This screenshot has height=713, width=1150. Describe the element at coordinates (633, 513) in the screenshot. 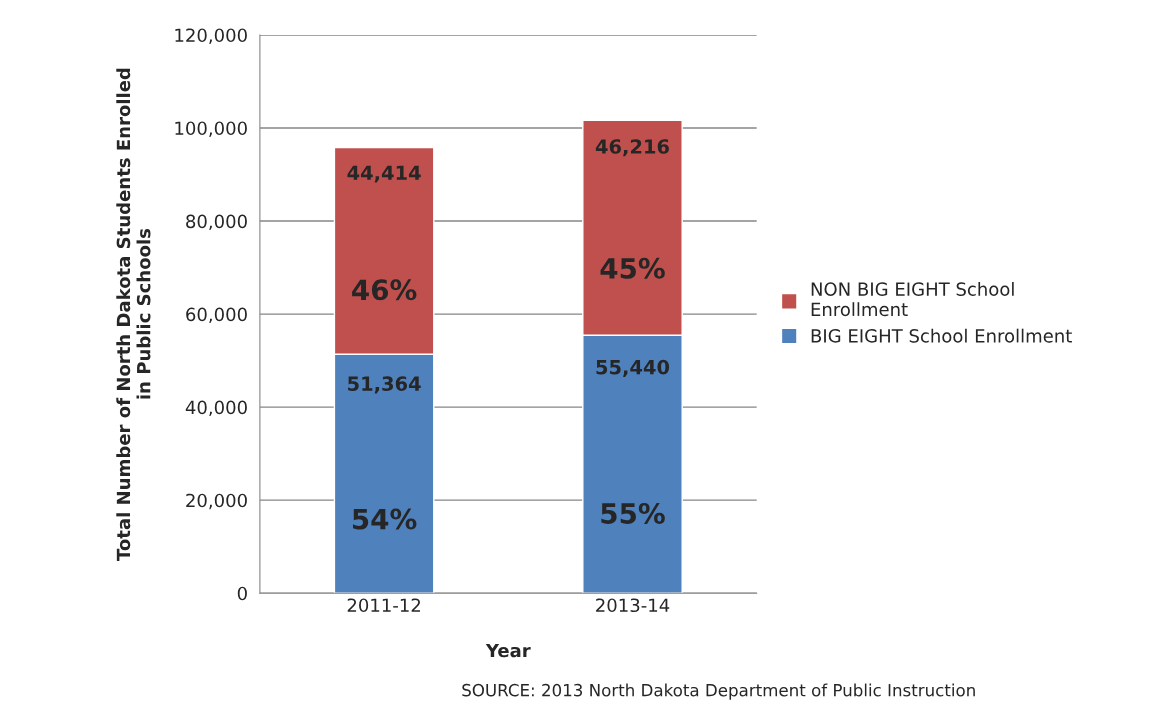

I see `annotation: 55%` at that location.